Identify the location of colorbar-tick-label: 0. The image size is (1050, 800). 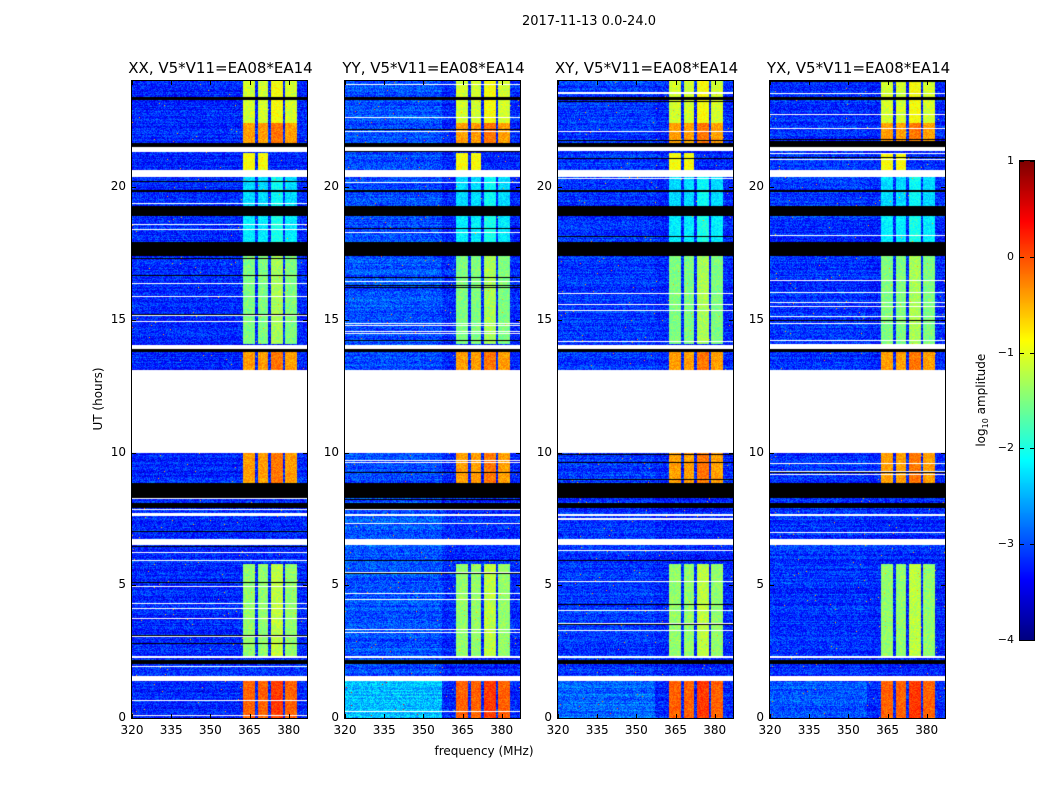
(1010, 256).